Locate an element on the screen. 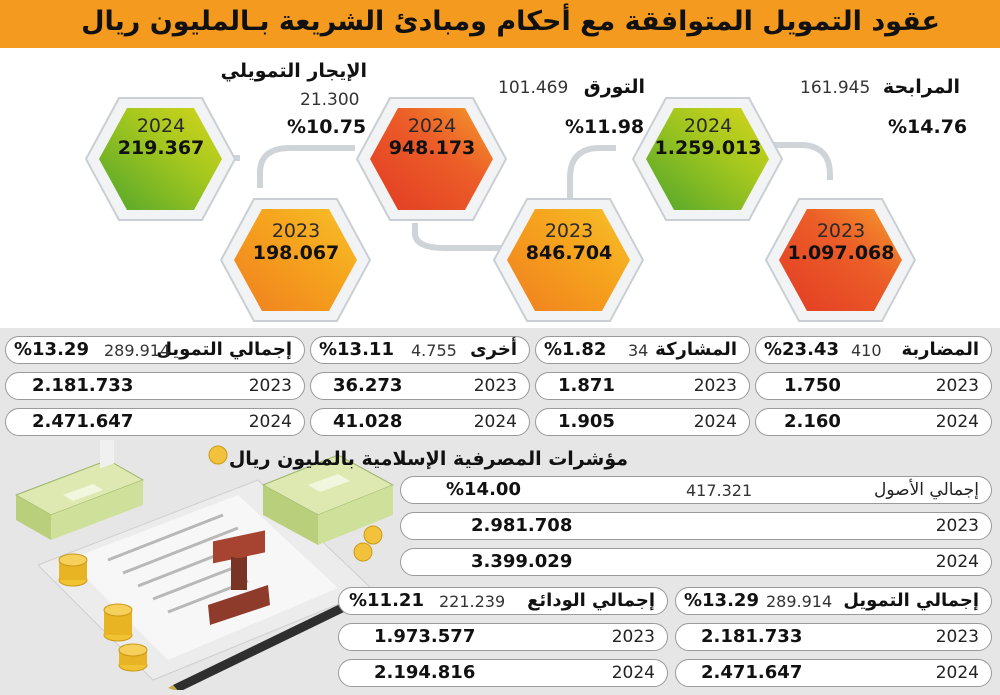  deposits-header: إجمالي الودائع 221.239 %11.21 is located at coordinates (503, 601).